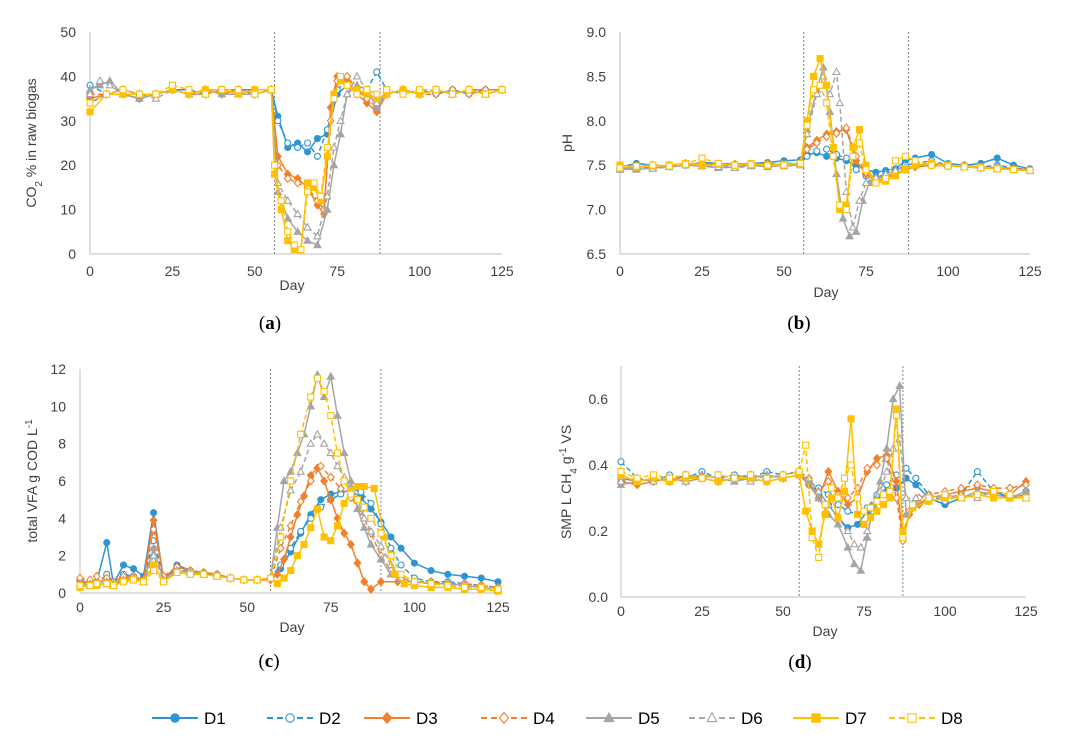 This screenshot has width=1068, height=745. What do you see at coordinates (62, 481) in the screenshot?
I see `y-tick-label: 6` at bounding box center [62, 481].